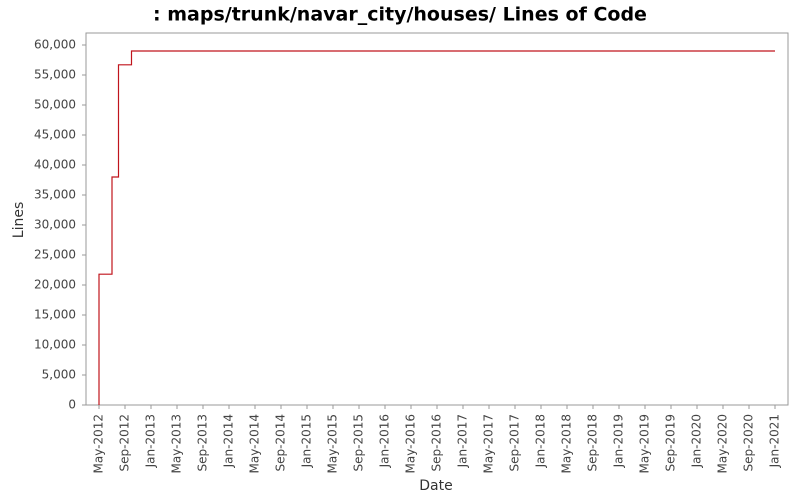 The height and width of the screenshot is (500, 800). Describe the element at coordinates (463, 441) in the screenshot. I see `x-tick-label: Jan-2017` at that location.